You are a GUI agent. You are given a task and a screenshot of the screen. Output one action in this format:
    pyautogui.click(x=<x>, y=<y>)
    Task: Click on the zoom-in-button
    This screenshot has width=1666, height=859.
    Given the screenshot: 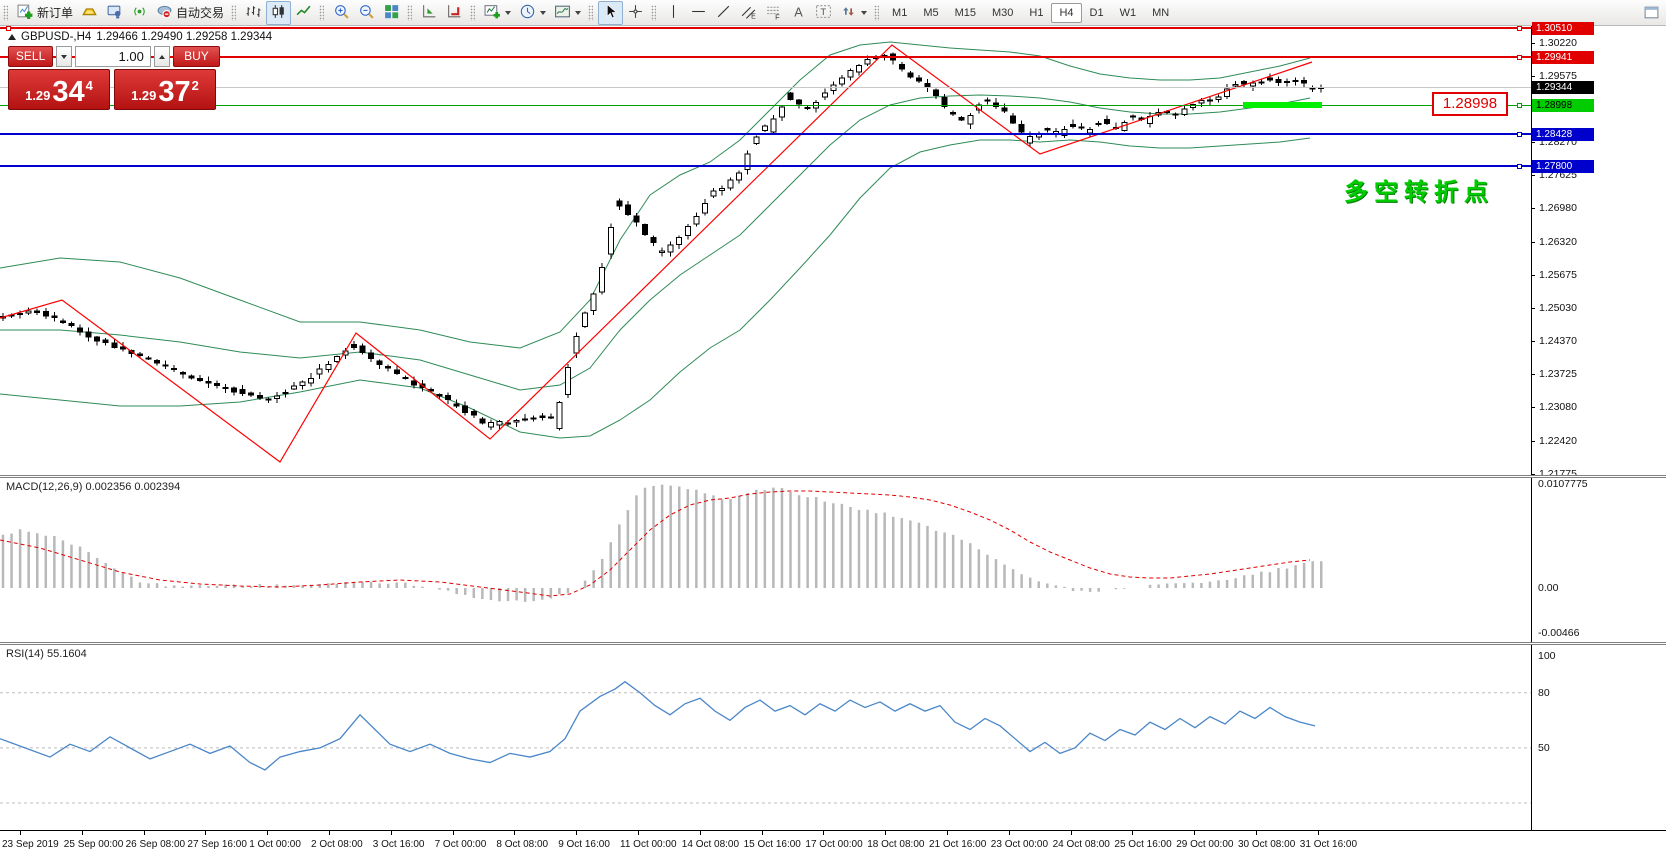 What is the action you would take?
    pyautogui.click(x=341, y=13)
    